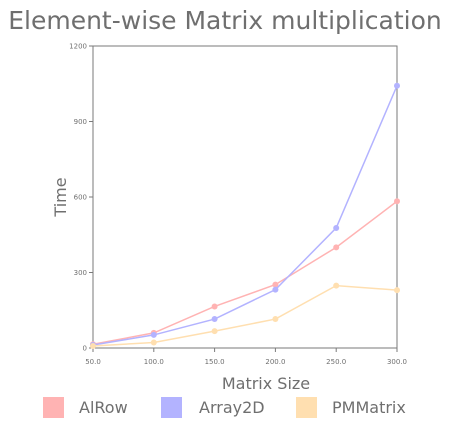 The width and height of the screenshot is (458, 426). Describe the element at coordinates (336, 362) in the screenshot. I see `x-tick-label: 250.0` at that location.